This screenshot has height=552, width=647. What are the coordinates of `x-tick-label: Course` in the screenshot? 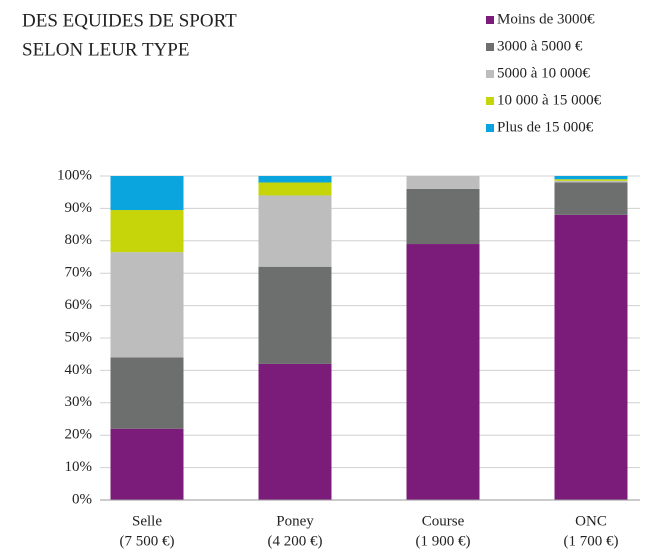 It's located at (443, 521).